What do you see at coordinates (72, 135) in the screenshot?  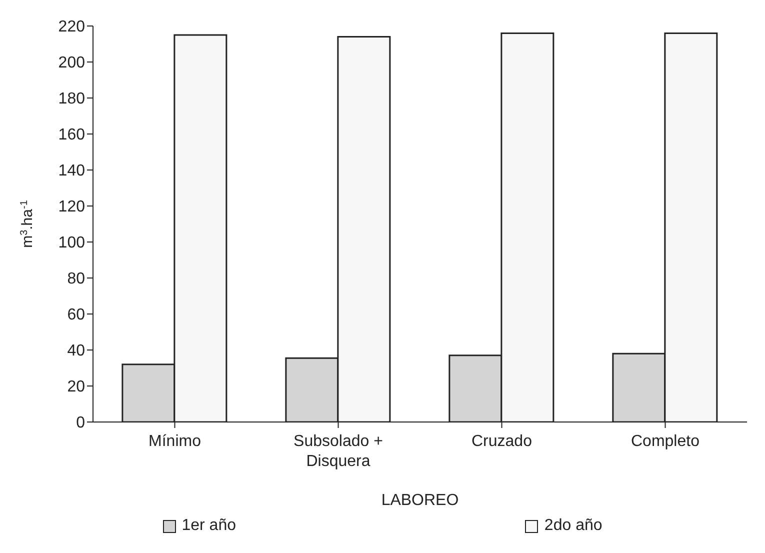 I see `y-tick-label: 160` at bounding box center [72, 135].